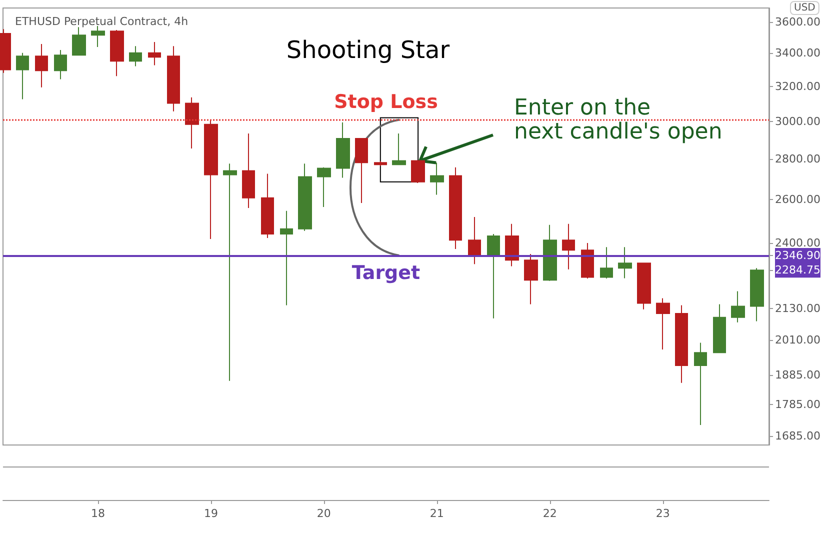  I want to click on y-tick-label: 2284.75, so click(797, 270).